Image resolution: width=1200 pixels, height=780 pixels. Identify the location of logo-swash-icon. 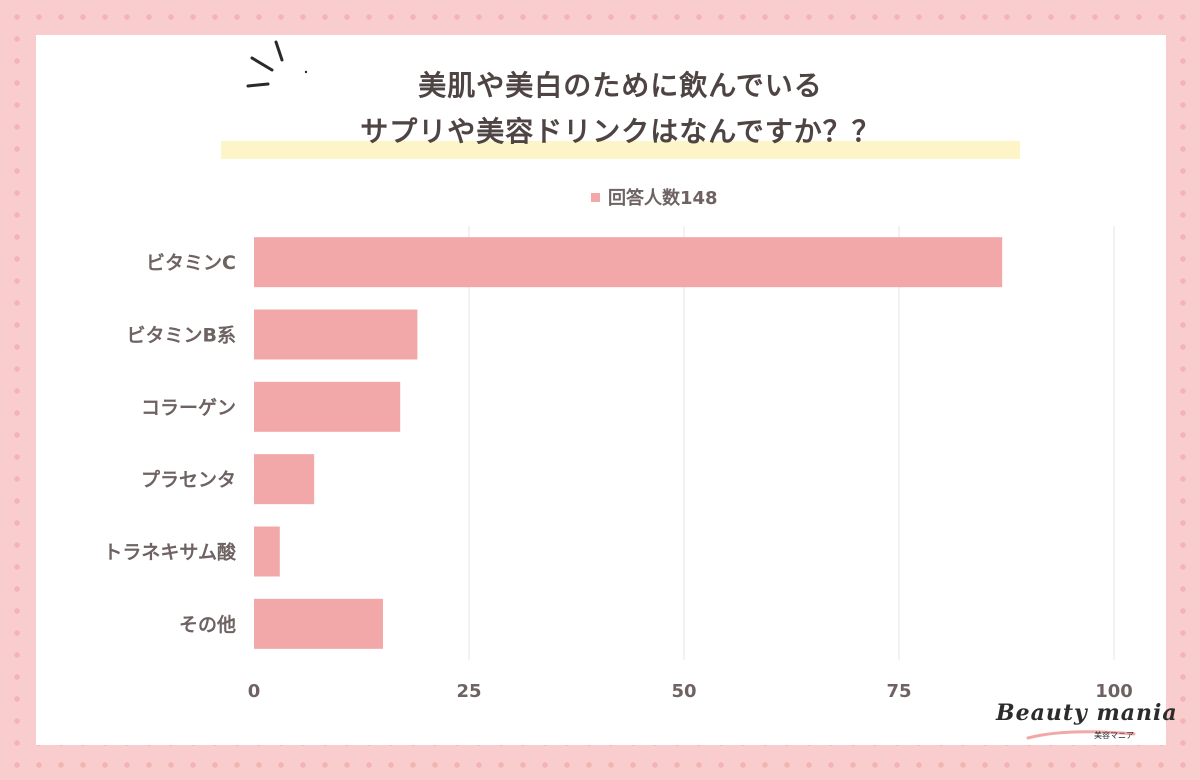
(1081, 735).